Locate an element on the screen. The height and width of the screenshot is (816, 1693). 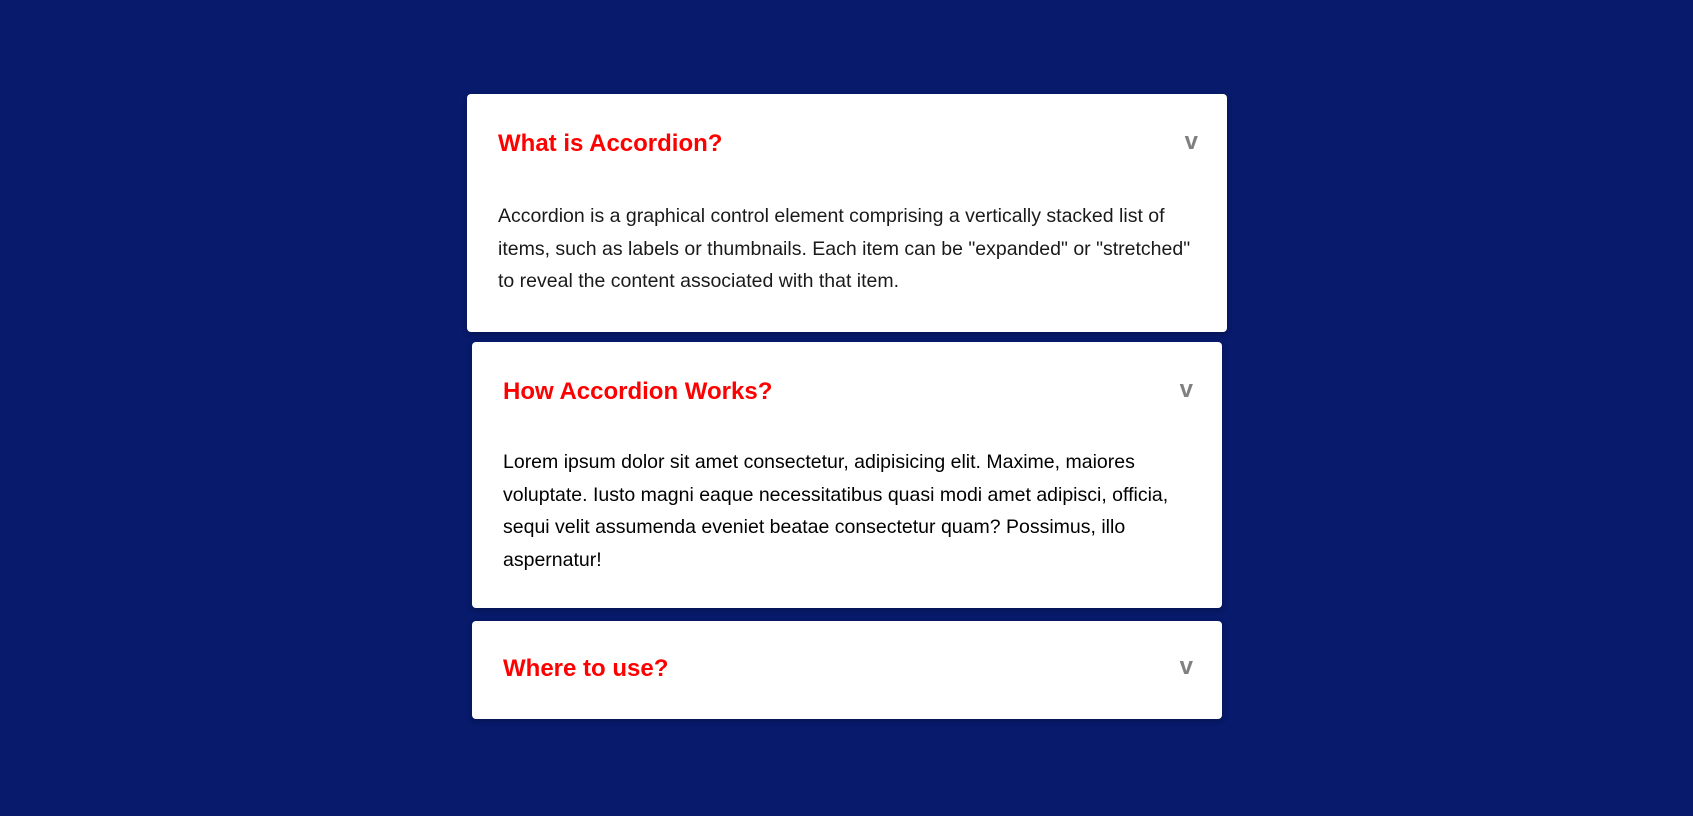
accordion-title: Where to use? is located at coordinates (586, 668).